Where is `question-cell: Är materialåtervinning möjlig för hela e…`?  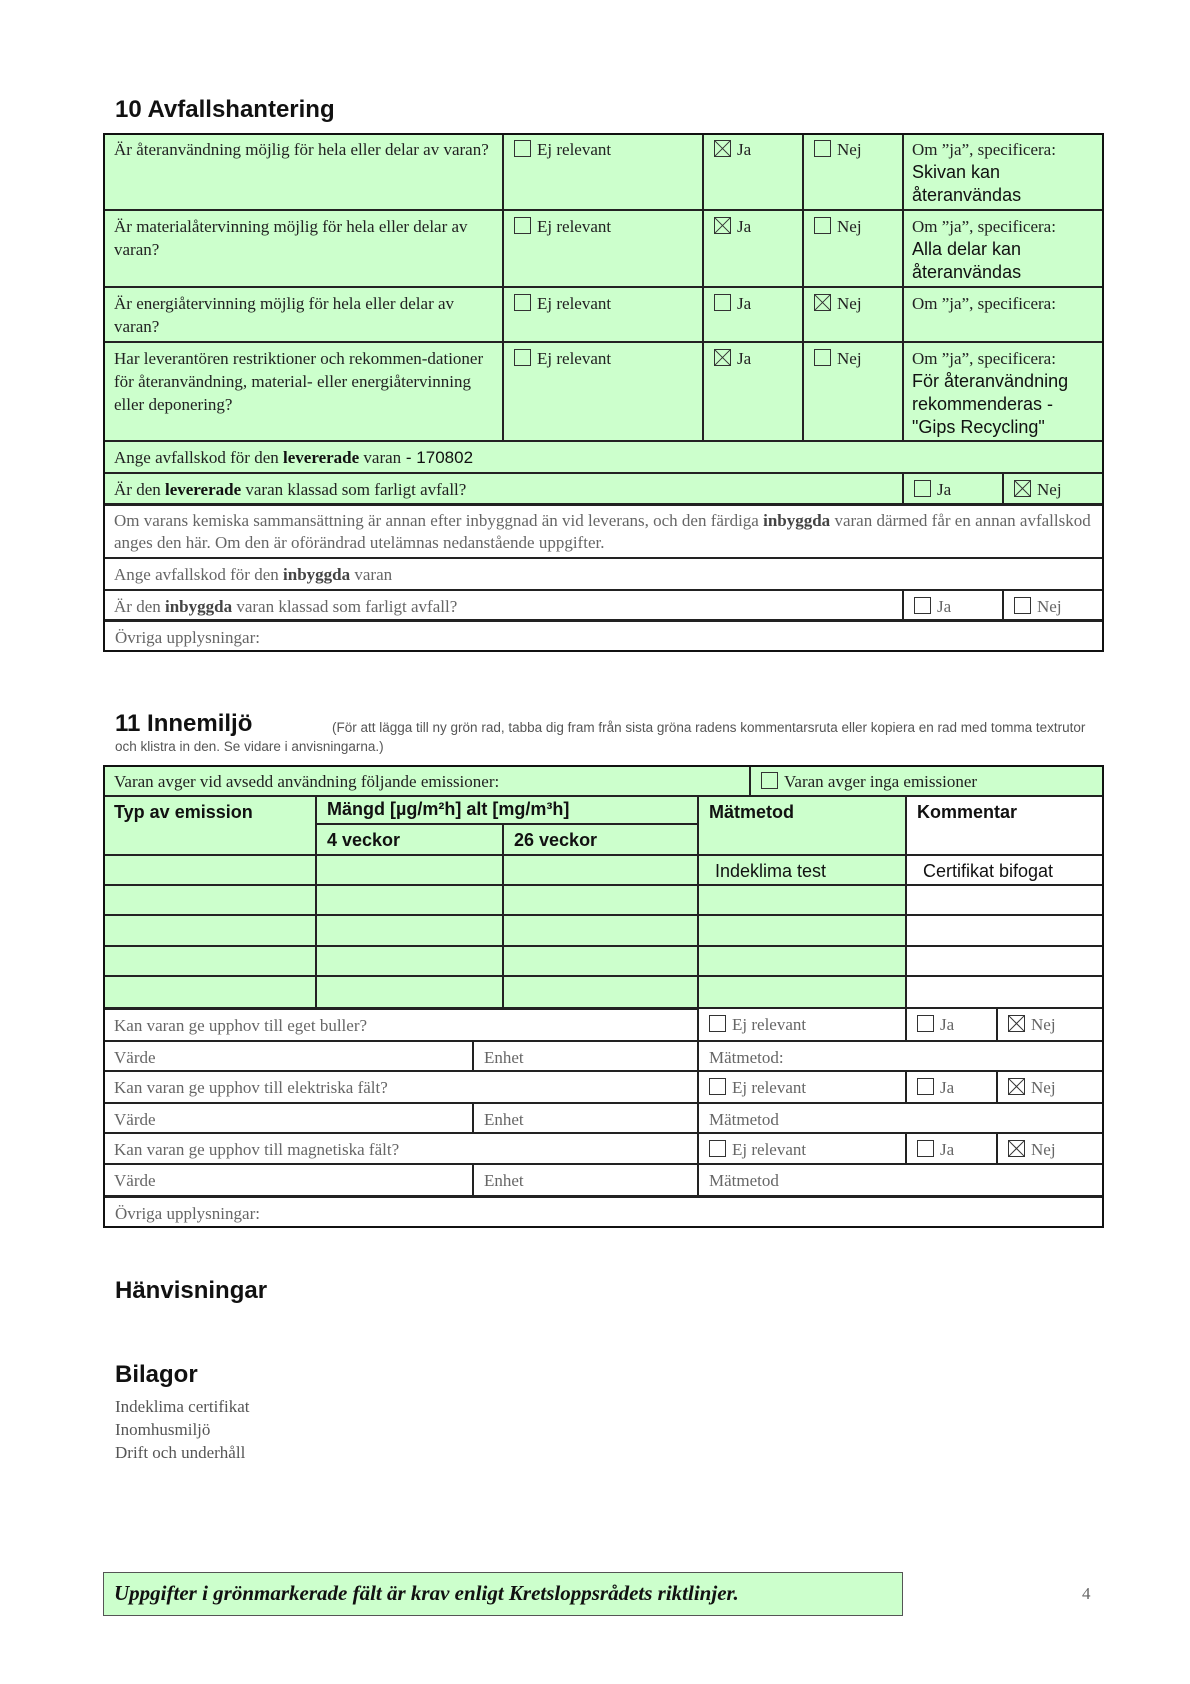 question-cell: Är materialåtervinning möjlig för hela e… is located at coordinates (303, 248).